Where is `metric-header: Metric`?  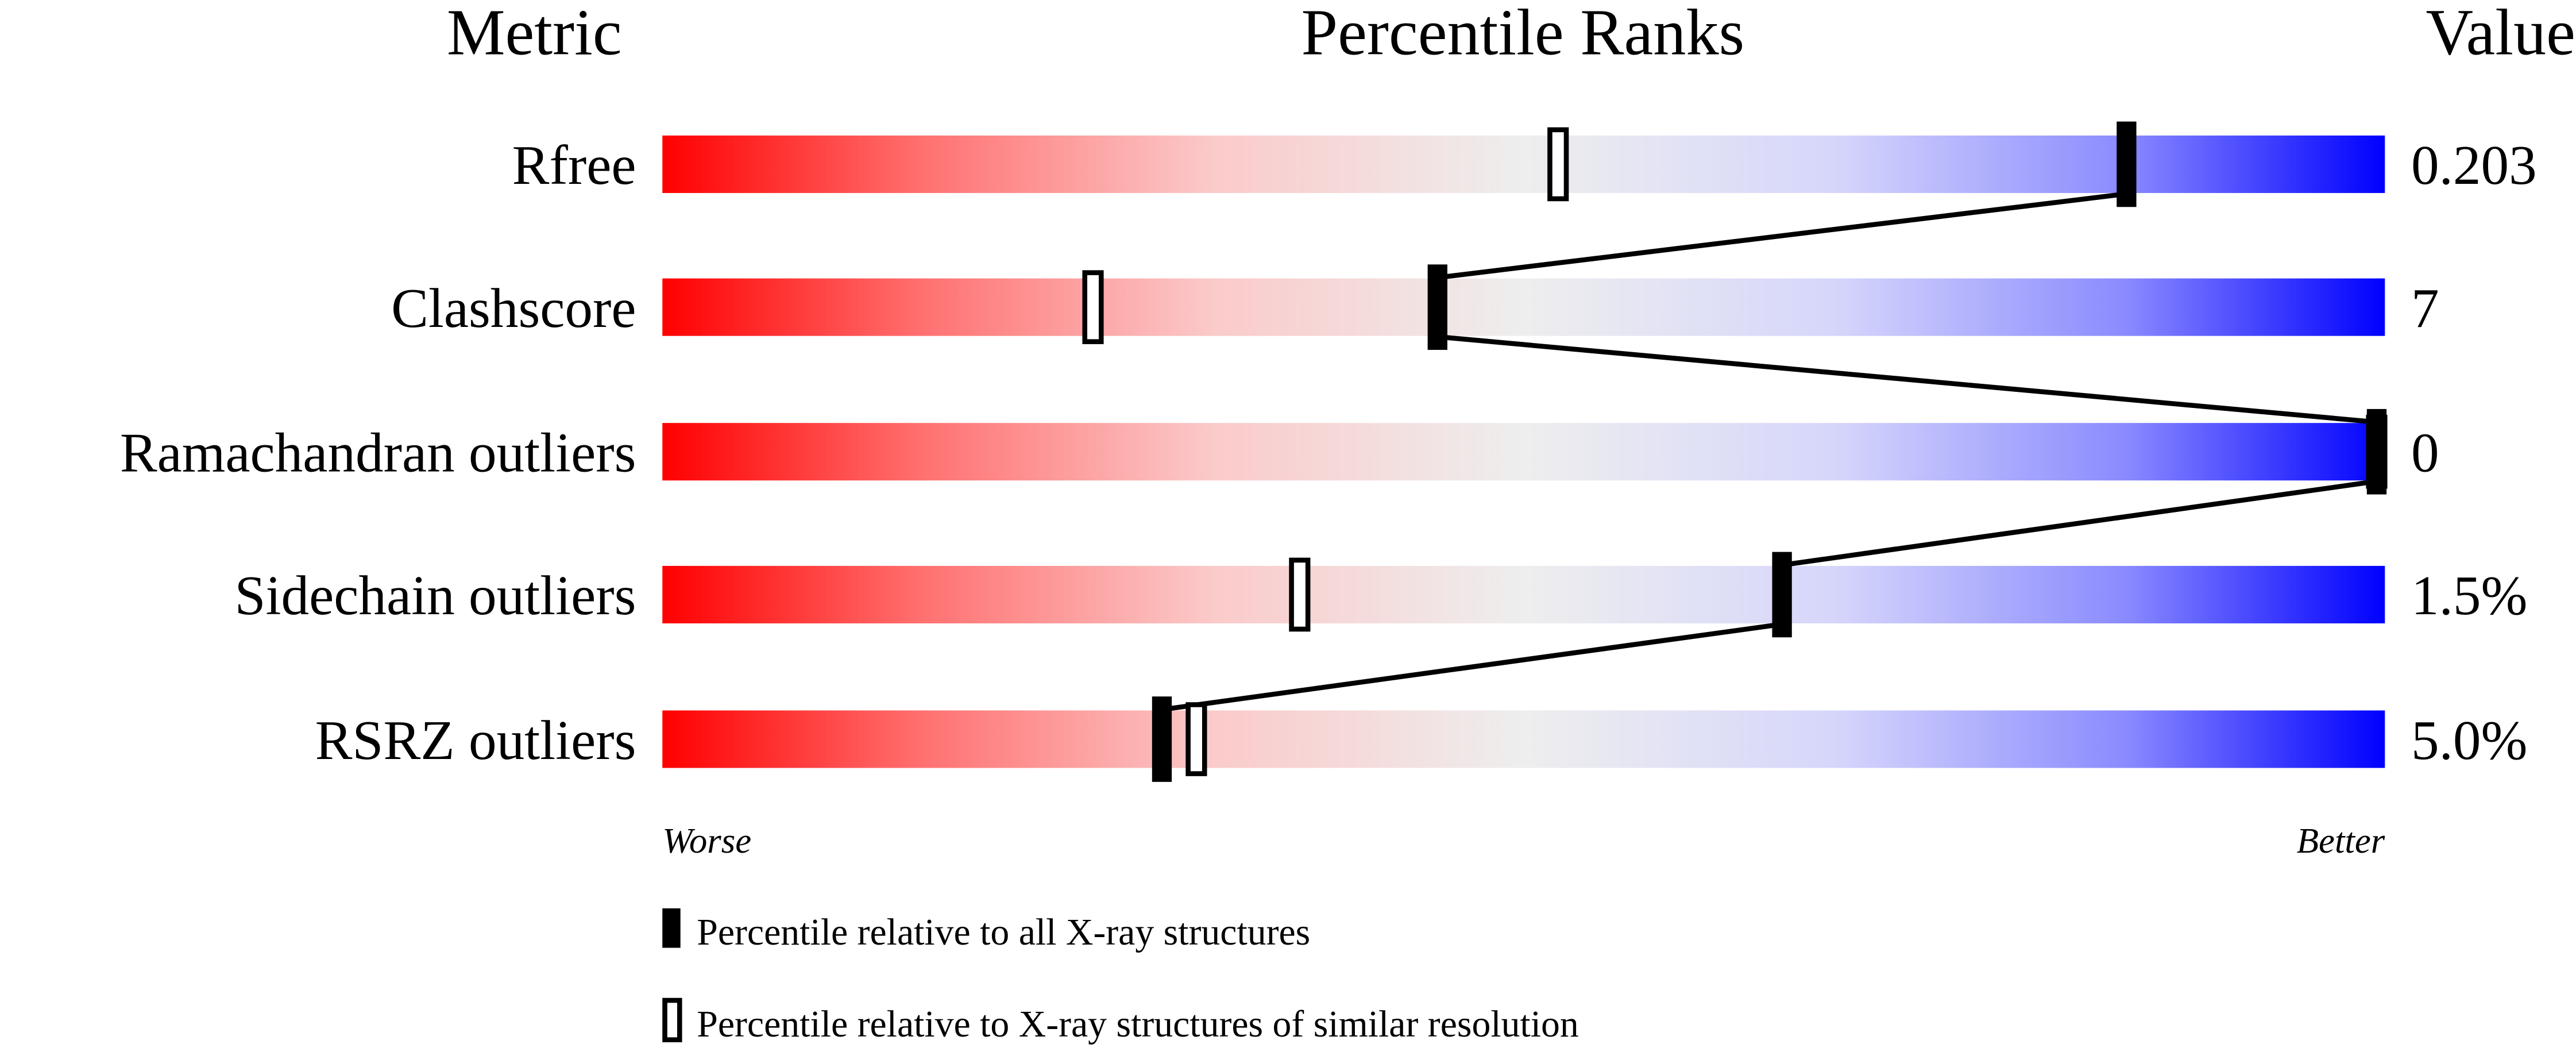
metric-header: Metric is located at coordinates (534, 34).